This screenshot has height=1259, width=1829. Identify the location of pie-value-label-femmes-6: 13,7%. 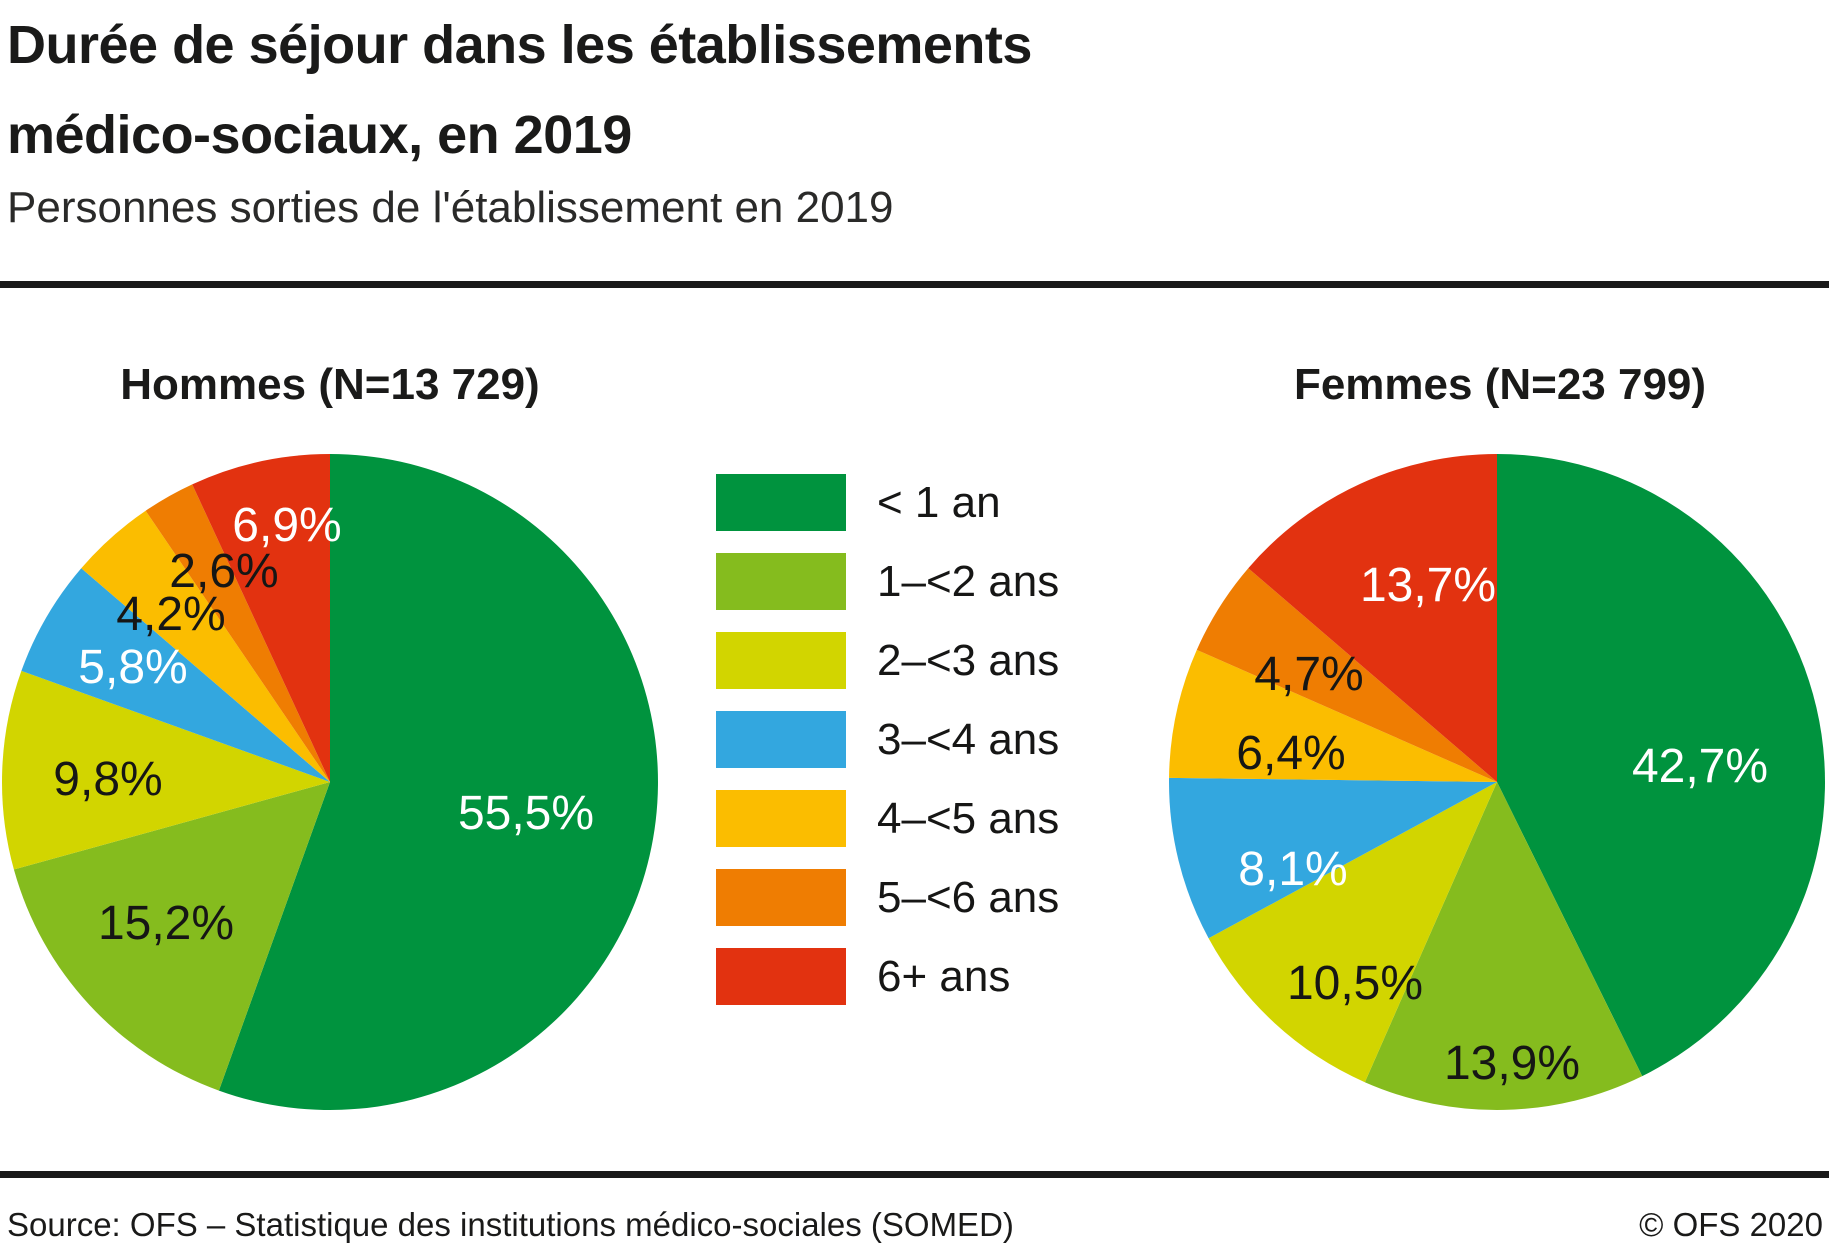
(1428, 585).